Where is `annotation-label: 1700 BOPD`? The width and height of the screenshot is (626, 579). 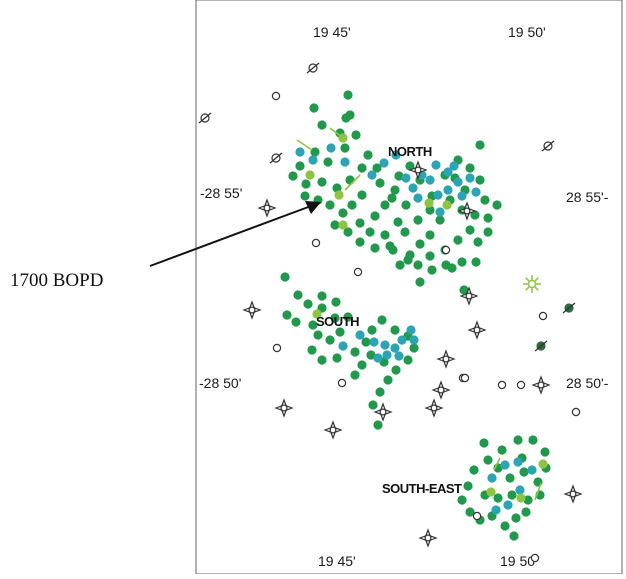 annotation-label: 1700 BOPD is located at coordinates (56, 280).